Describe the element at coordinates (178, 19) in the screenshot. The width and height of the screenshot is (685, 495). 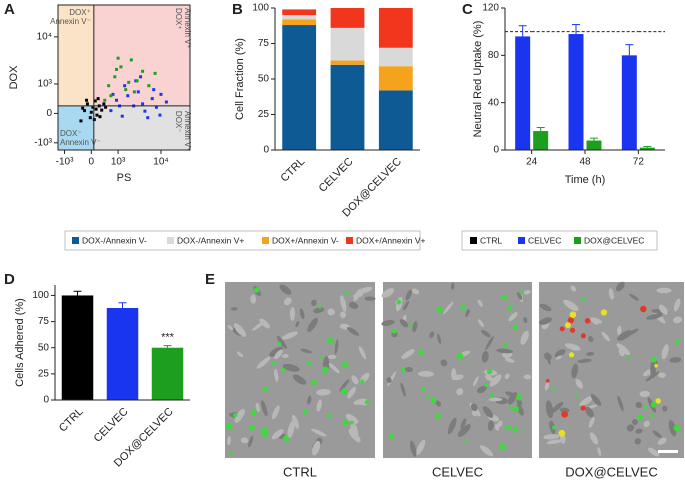
I see `quadrant-label: DOX⁺` at that location.